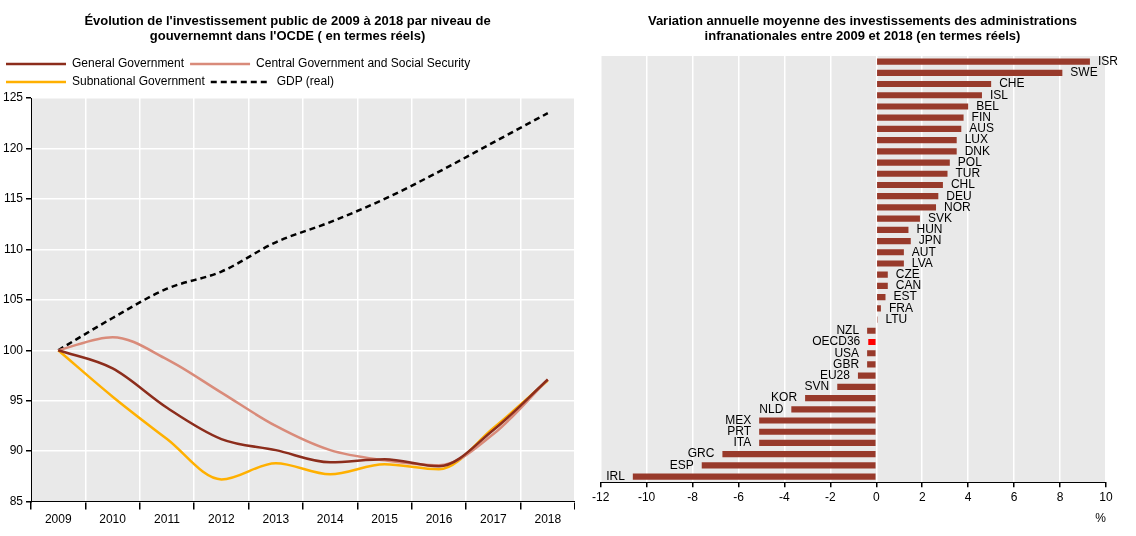 This screenshot has height=536, width=1136. I want to click on x-tick-label: -12, so click(601, 496).